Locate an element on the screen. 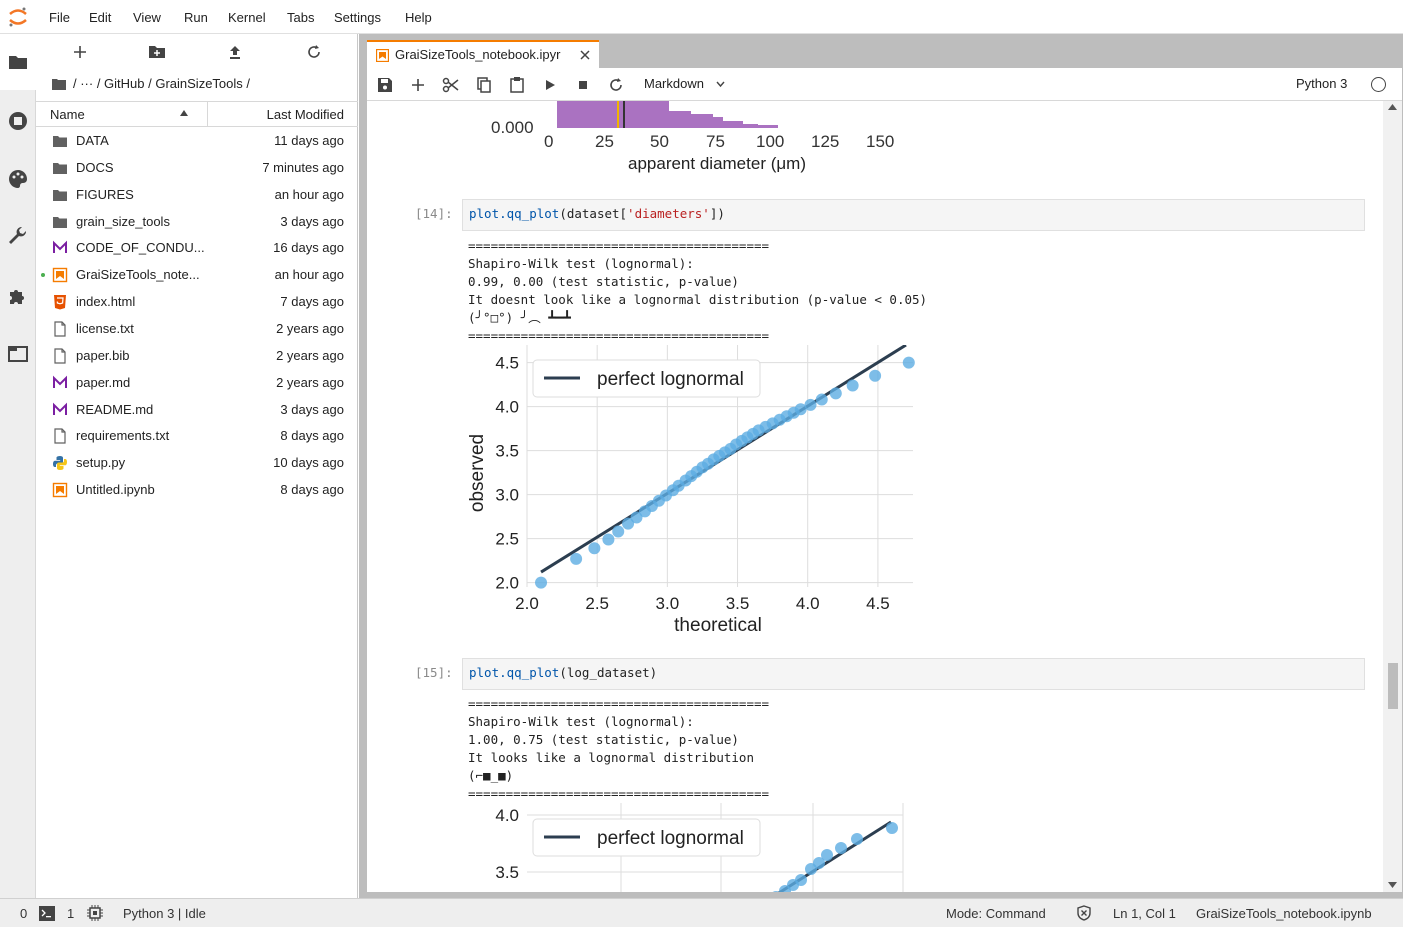 The width and height of the screenshot is (1403, 927). kernel-chip-icon is located at coordinates (95, 913).